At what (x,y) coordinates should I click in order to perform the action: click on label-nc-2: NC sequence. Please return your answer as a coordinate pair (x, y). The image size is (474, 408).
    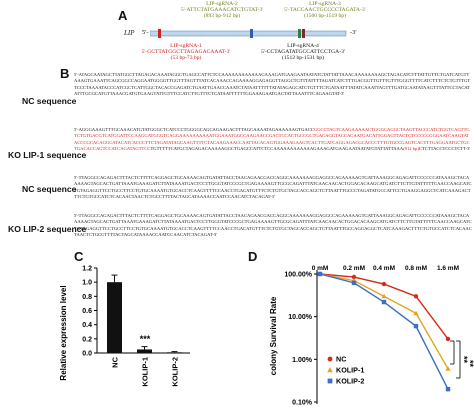
    Looking at the image, I should click on (49, 189).